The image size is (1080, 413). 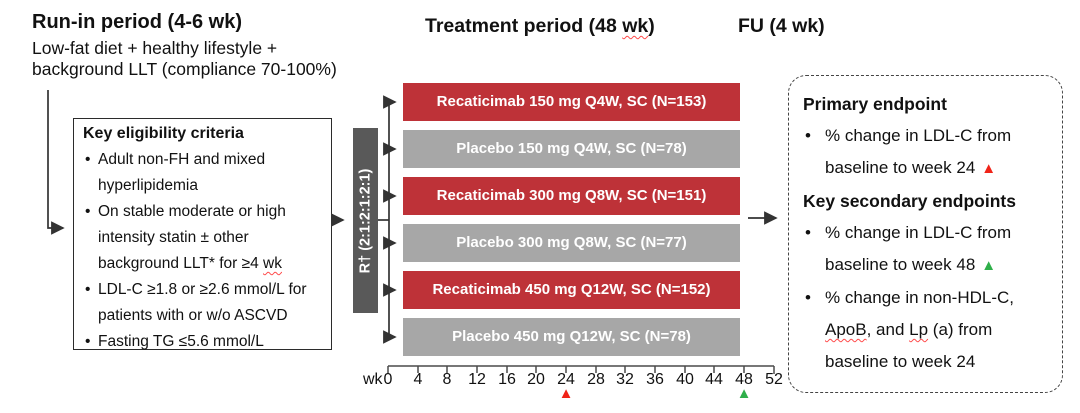 What do you see at coordinates (925, 298) in the screenshot?
I see `endpoint-item: •% change in non-HDL-C,` at bounding box center [925, 298].